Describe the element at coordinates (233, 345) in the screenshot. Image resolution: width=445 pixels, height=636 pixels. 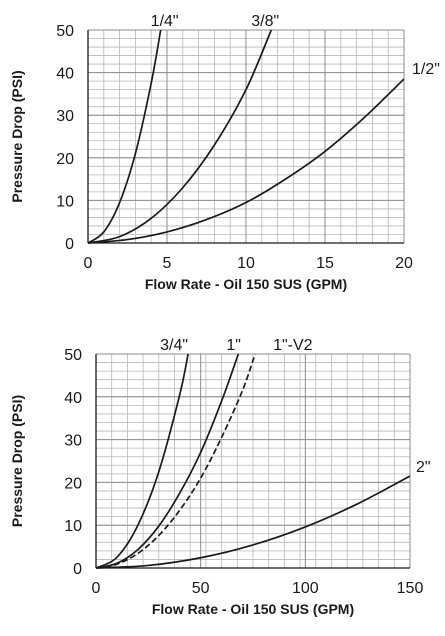
I see `series-label: 1"` at that location.